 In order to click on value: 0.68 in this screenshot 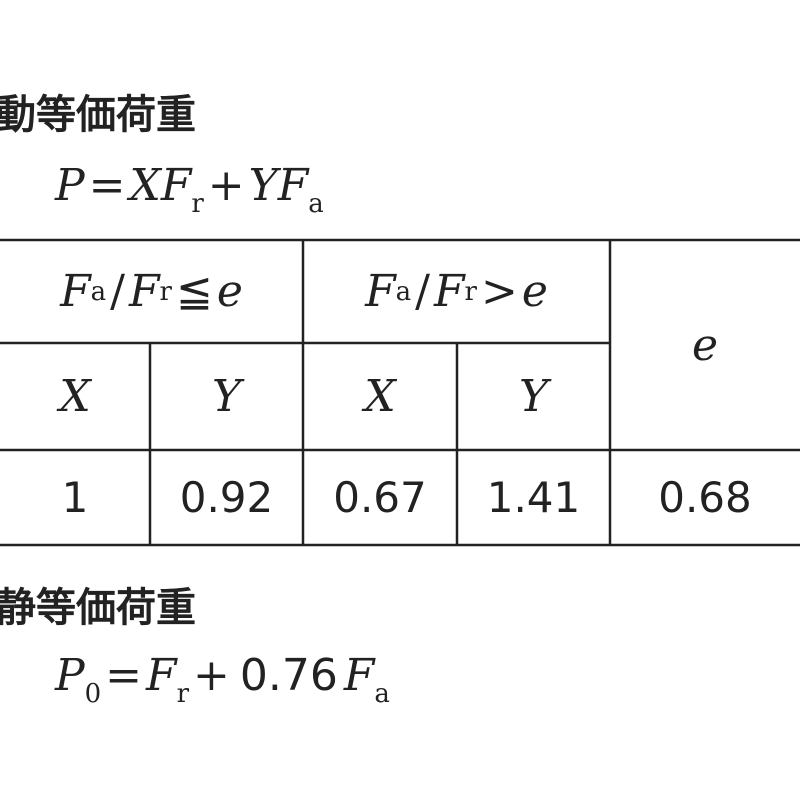, I will do `click(705, 497)`.